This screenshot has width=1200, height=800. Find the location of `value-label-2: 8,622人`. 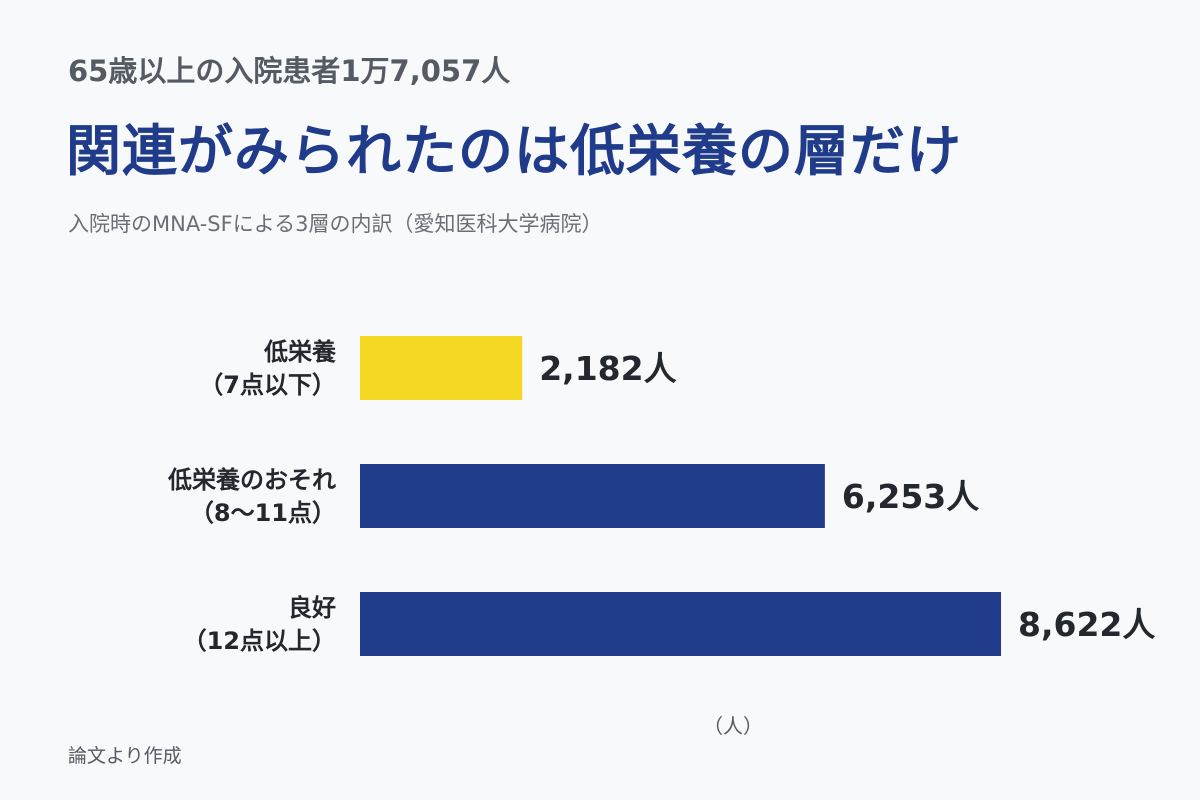

value-label-2: 8,622人 is located at coordinates (1086, 624).